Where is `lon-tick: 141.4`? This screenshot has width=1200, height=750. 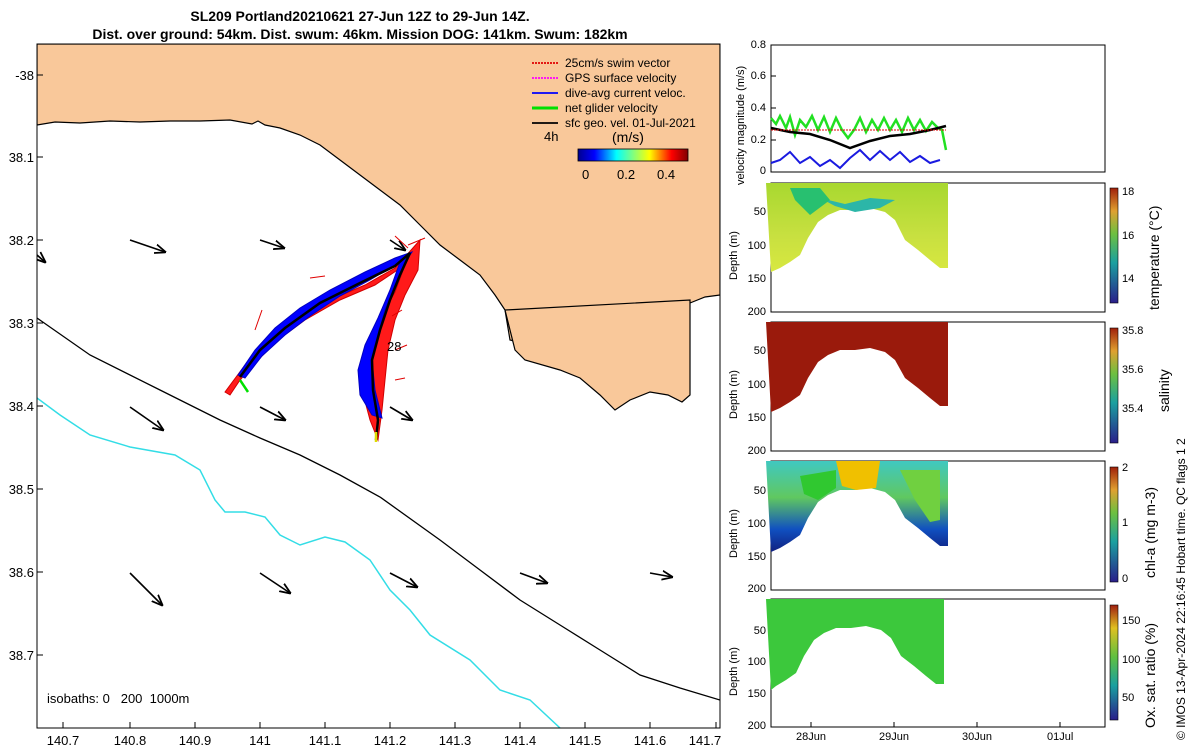
lon-tick: 141.4 is located at coordinates (520, 740).